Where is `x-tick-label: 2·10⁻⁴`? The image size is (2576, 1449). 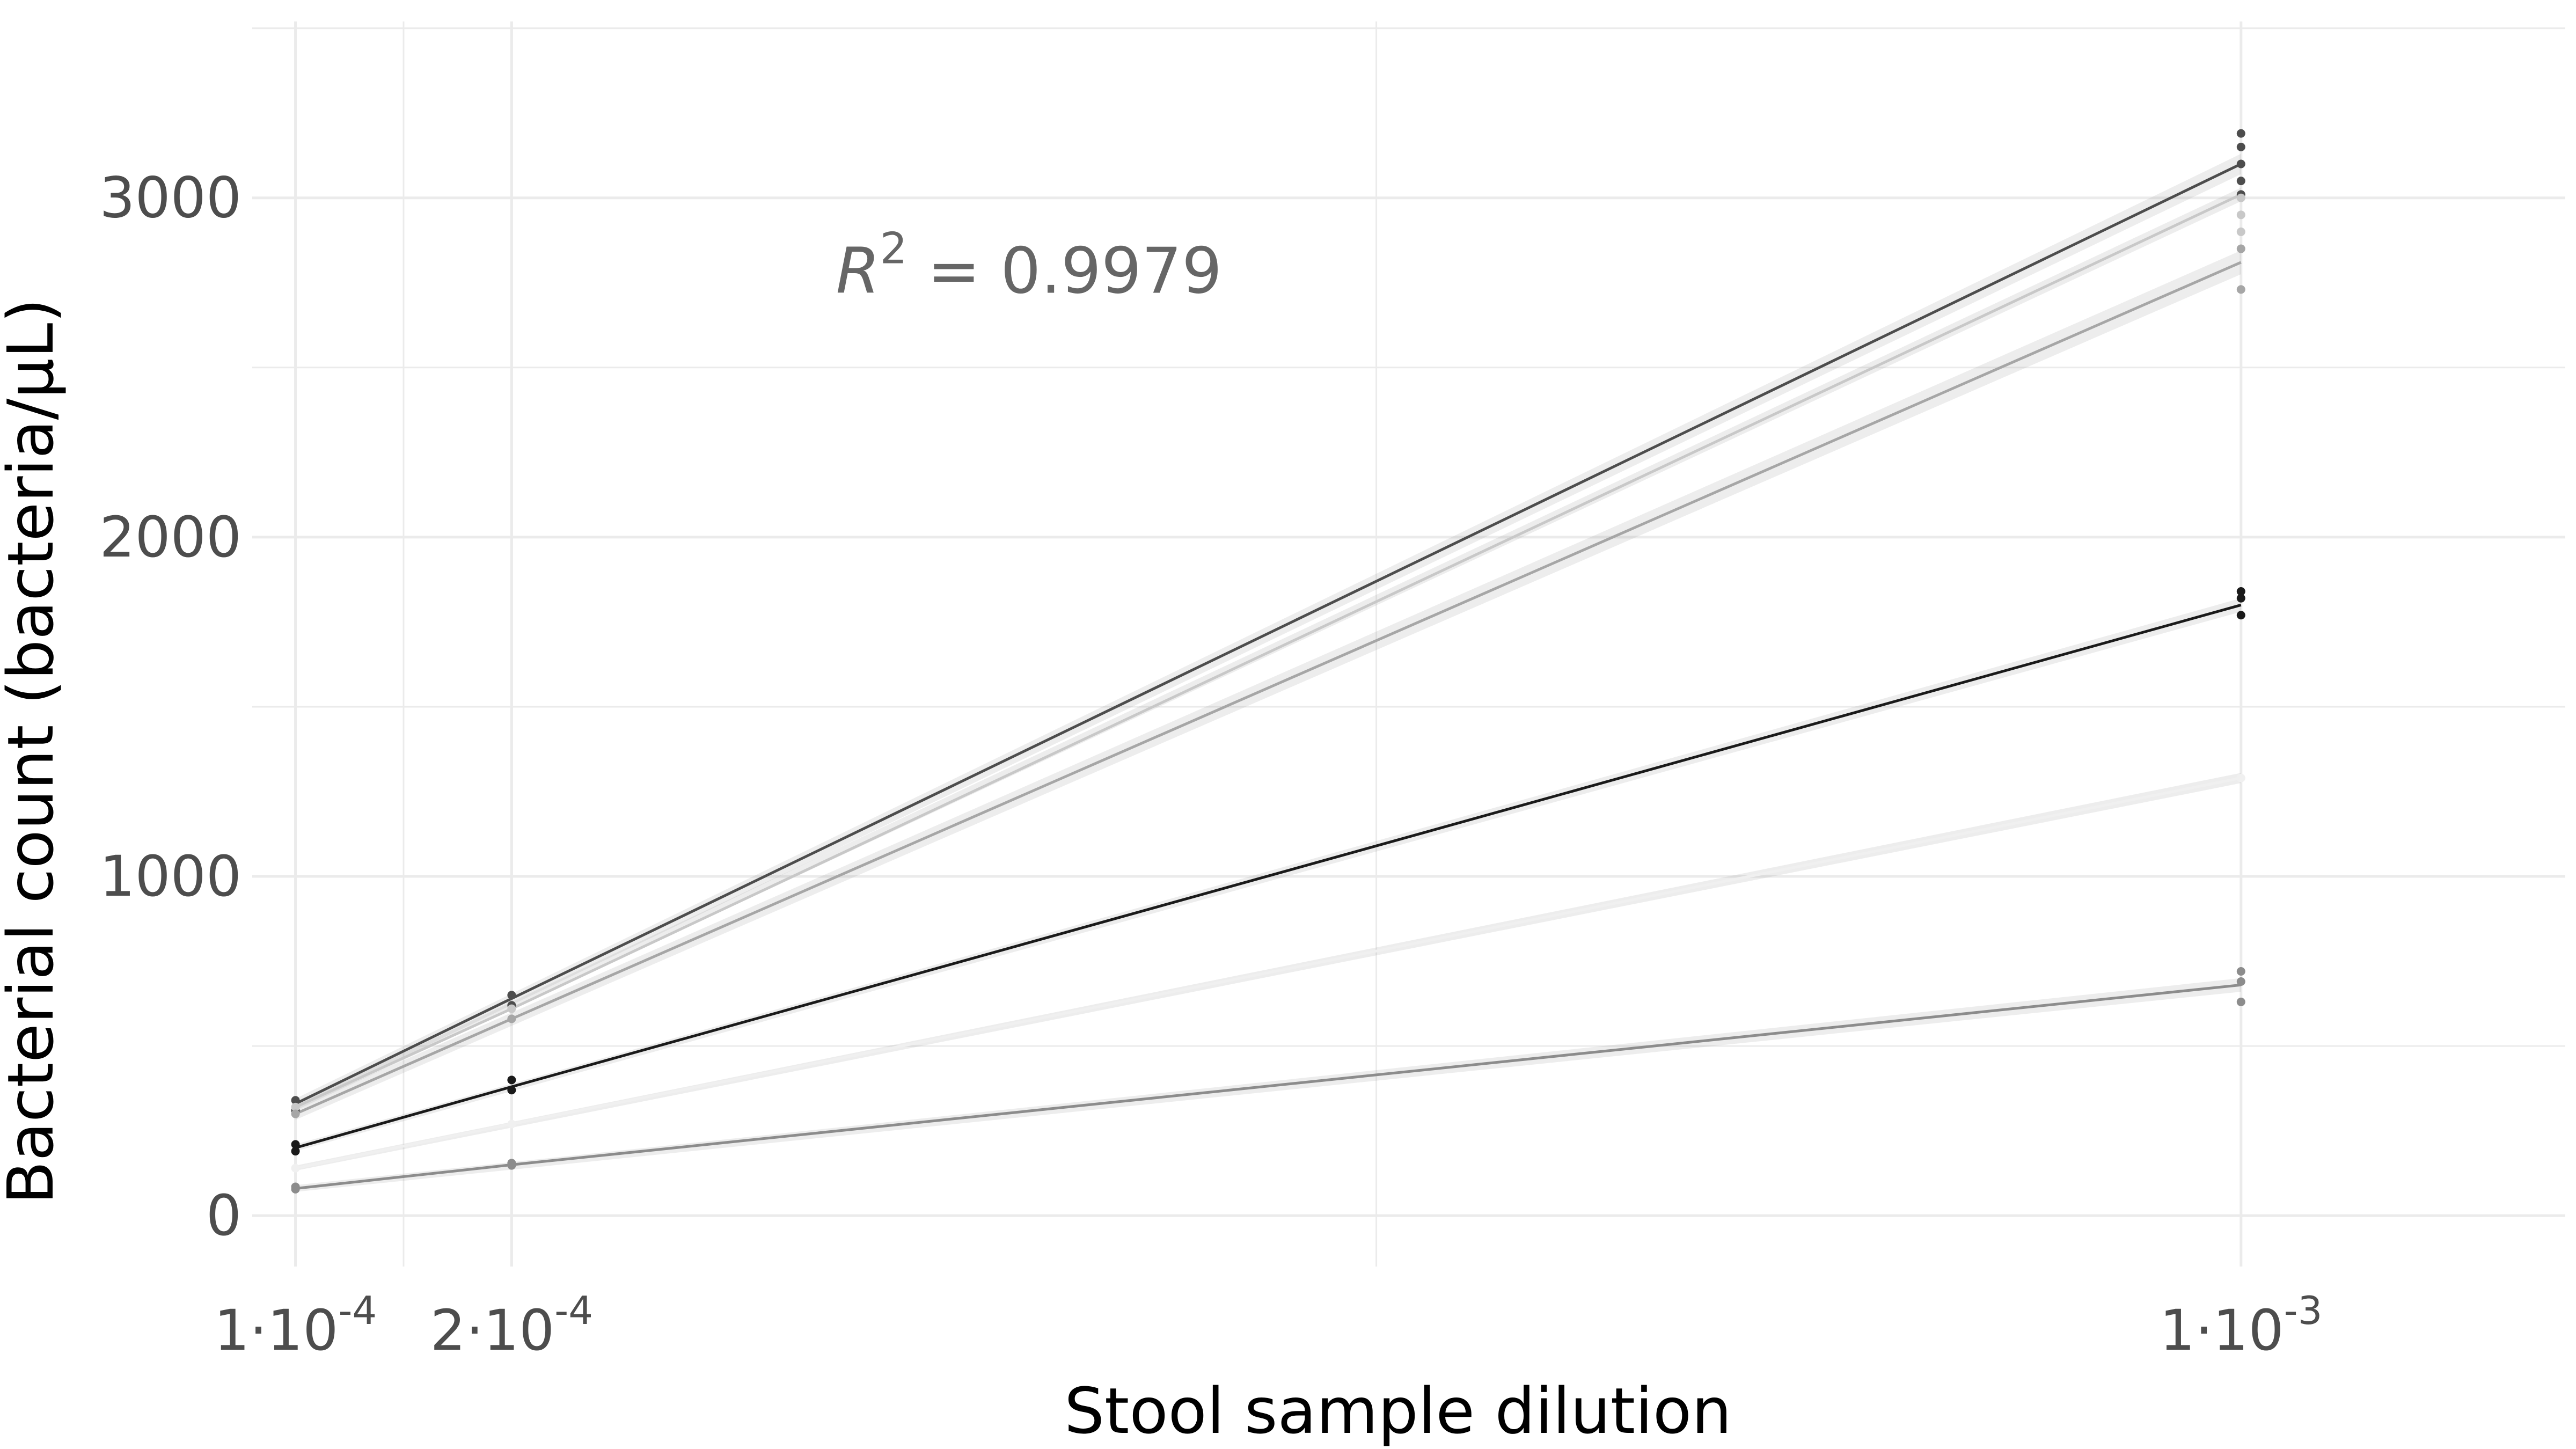
x-tick-label: 2·10⁻⁴ is located at coordinates (511, 1325).